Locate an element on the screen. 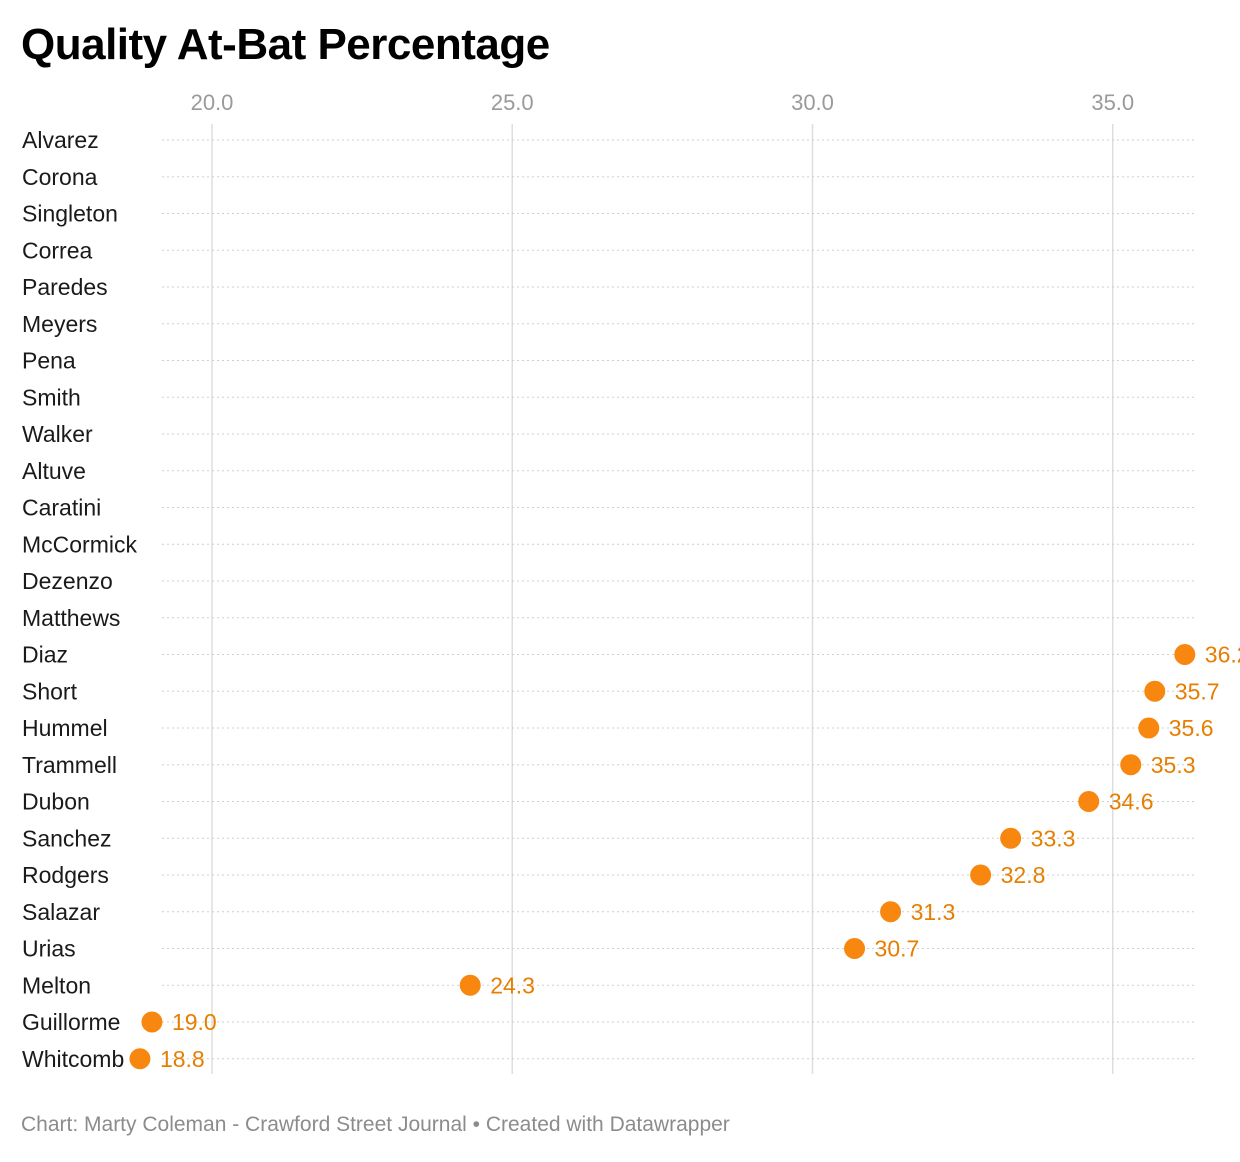  category-label: Trammell is located at coordinates (69, 765).